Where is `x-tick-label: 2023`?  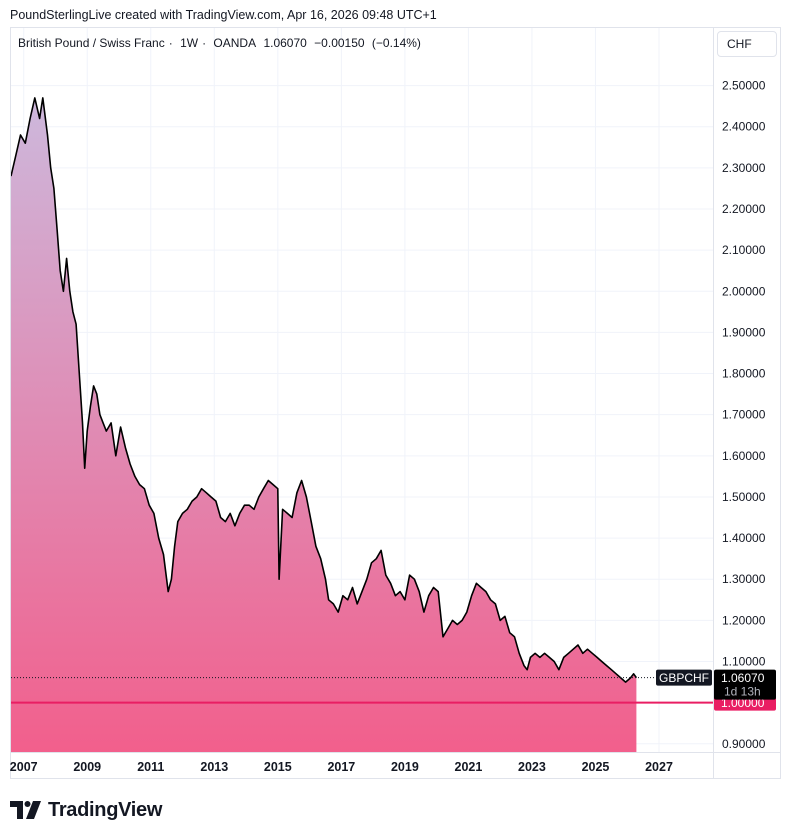
x-tick-label: 2023 is located at coordinates (532, 767).